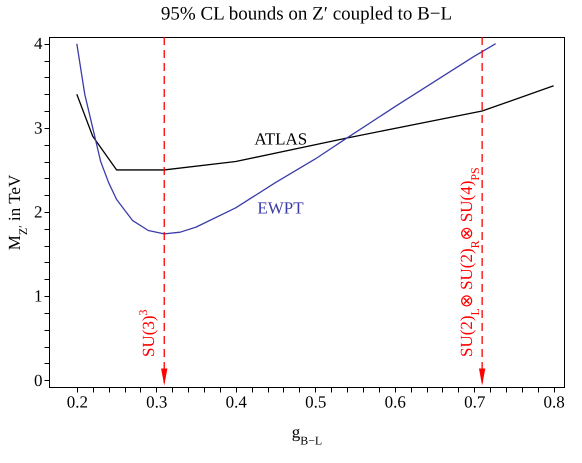  What do you see at coordinates (280, 208) in the screenshot?
I see `series-label: EWPT` at bounding box center [280, 208].